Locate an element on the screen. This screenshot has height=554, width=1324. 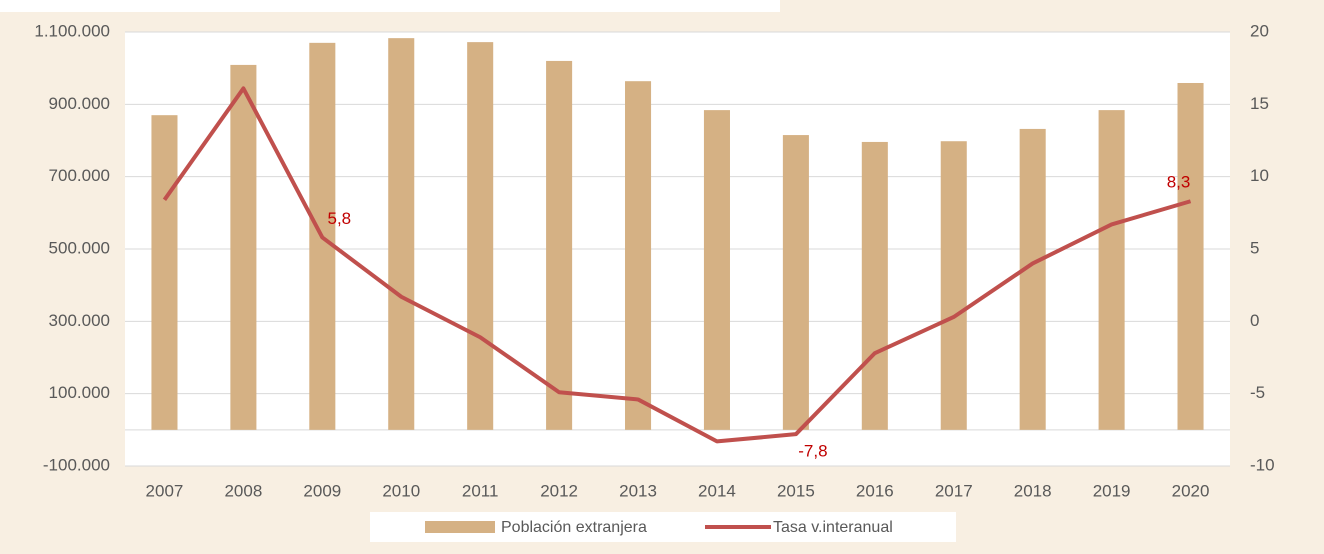
x-tick-label: 2010 is located at coordinates (401, 490).